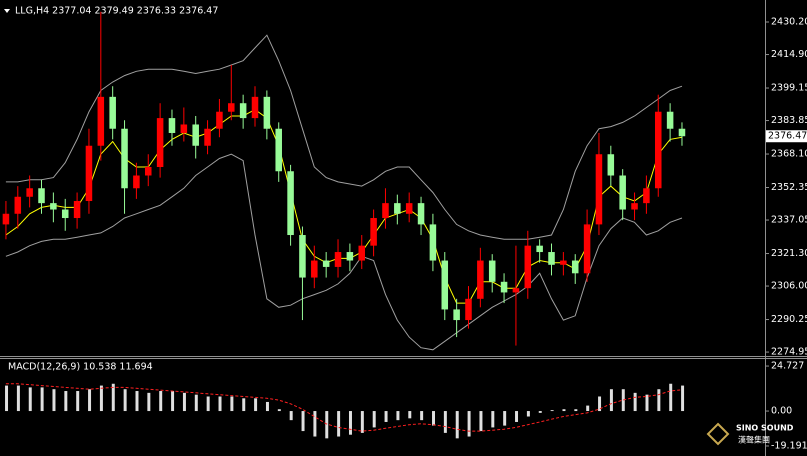 Image resolution: width=807 pixels, height=456 pixels. Describe the element at coordinates (787, 366) in the screenshot. I see `y-tick-label: 24.727` at that location.